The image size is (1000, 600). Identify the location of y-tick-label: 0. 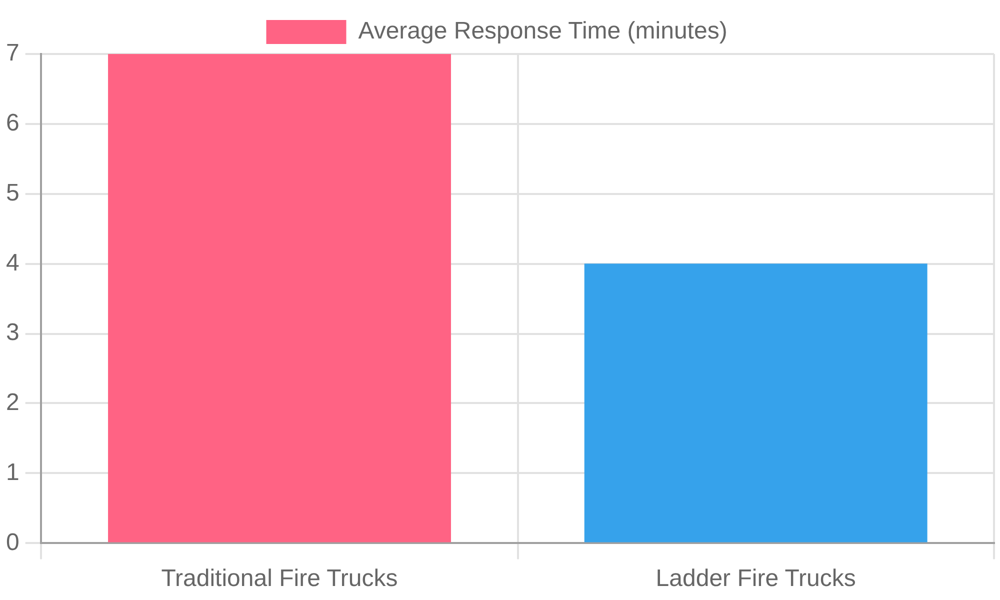
(13, 542).